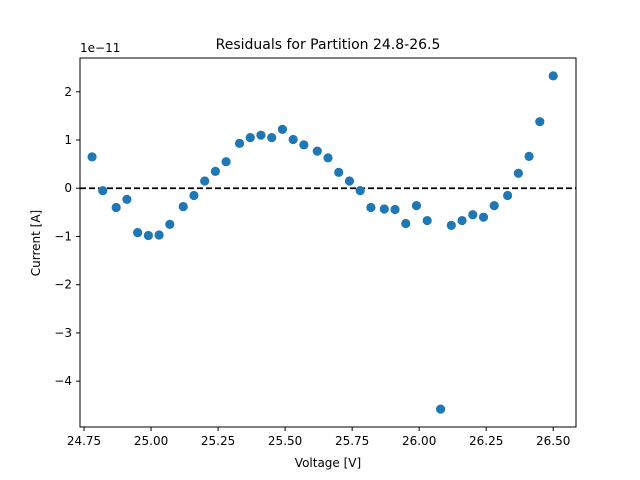  I want to click on chart-title: Residuals for Partition 24.8-26.5, so click(328, 45).